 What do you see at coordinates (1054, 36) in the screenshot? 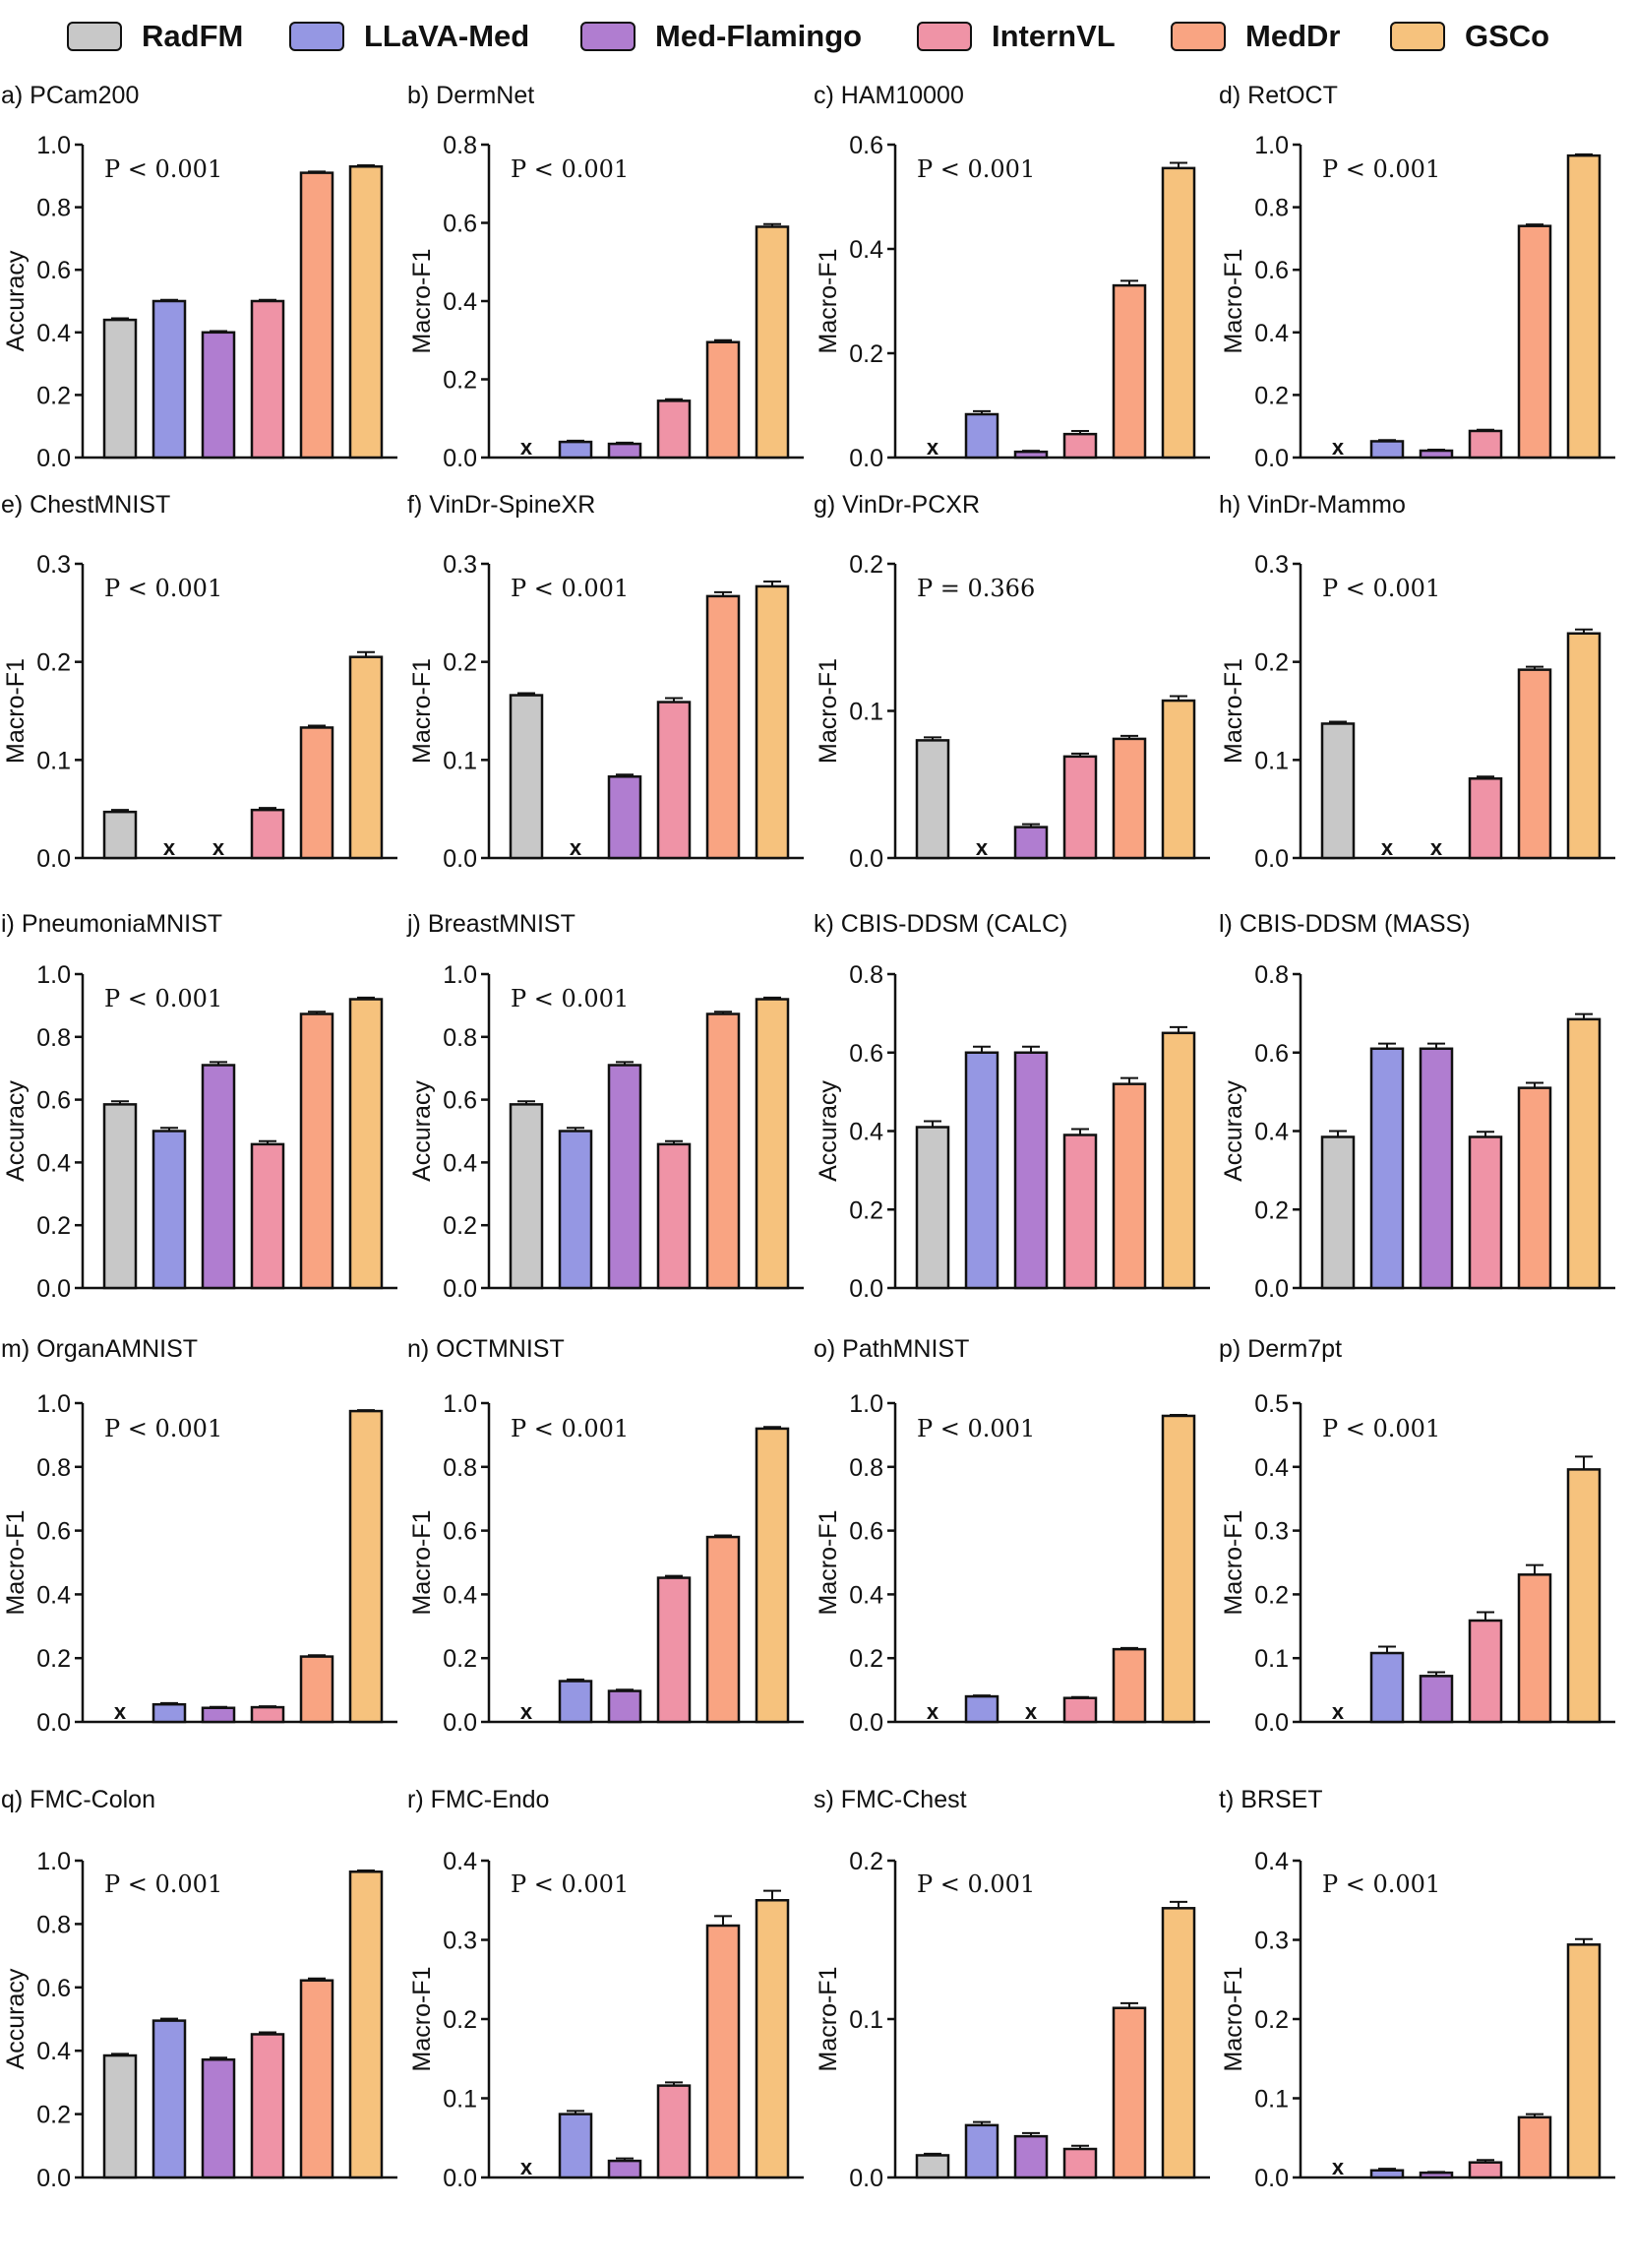
I see `legend-label: InternVL` at bounding box center [1054, 36].